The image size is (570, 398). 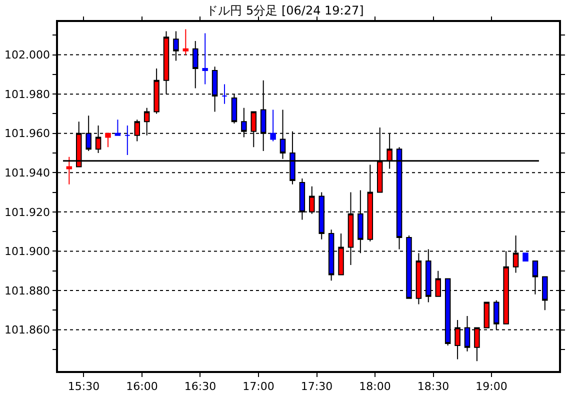 What do you see at coordinates (27, 94) in the screenshot?
I see `y-tick-label: 101.980` at bounding box center [27, 94].